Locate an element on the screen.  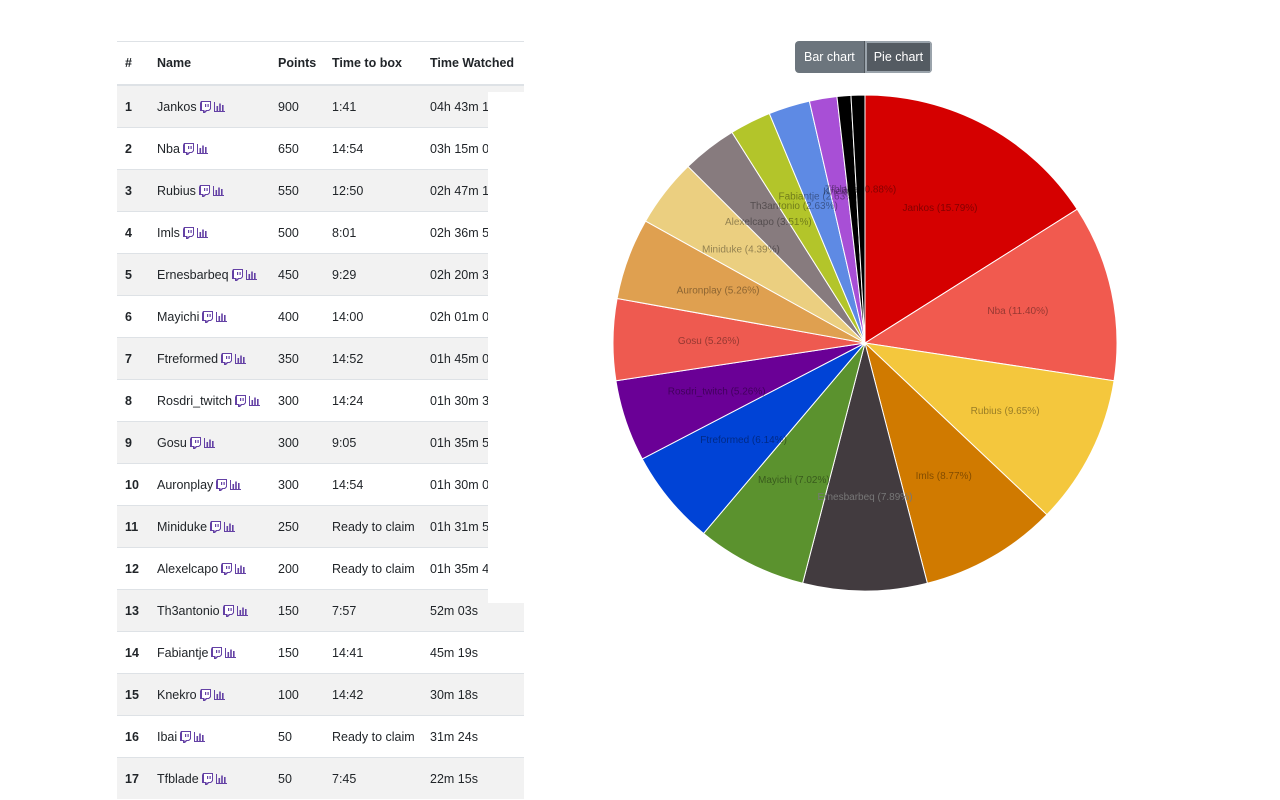
table-row: 11 Miniduke 250 Ready to claim 01h 31m 58s is located at coordinates (320, 527).